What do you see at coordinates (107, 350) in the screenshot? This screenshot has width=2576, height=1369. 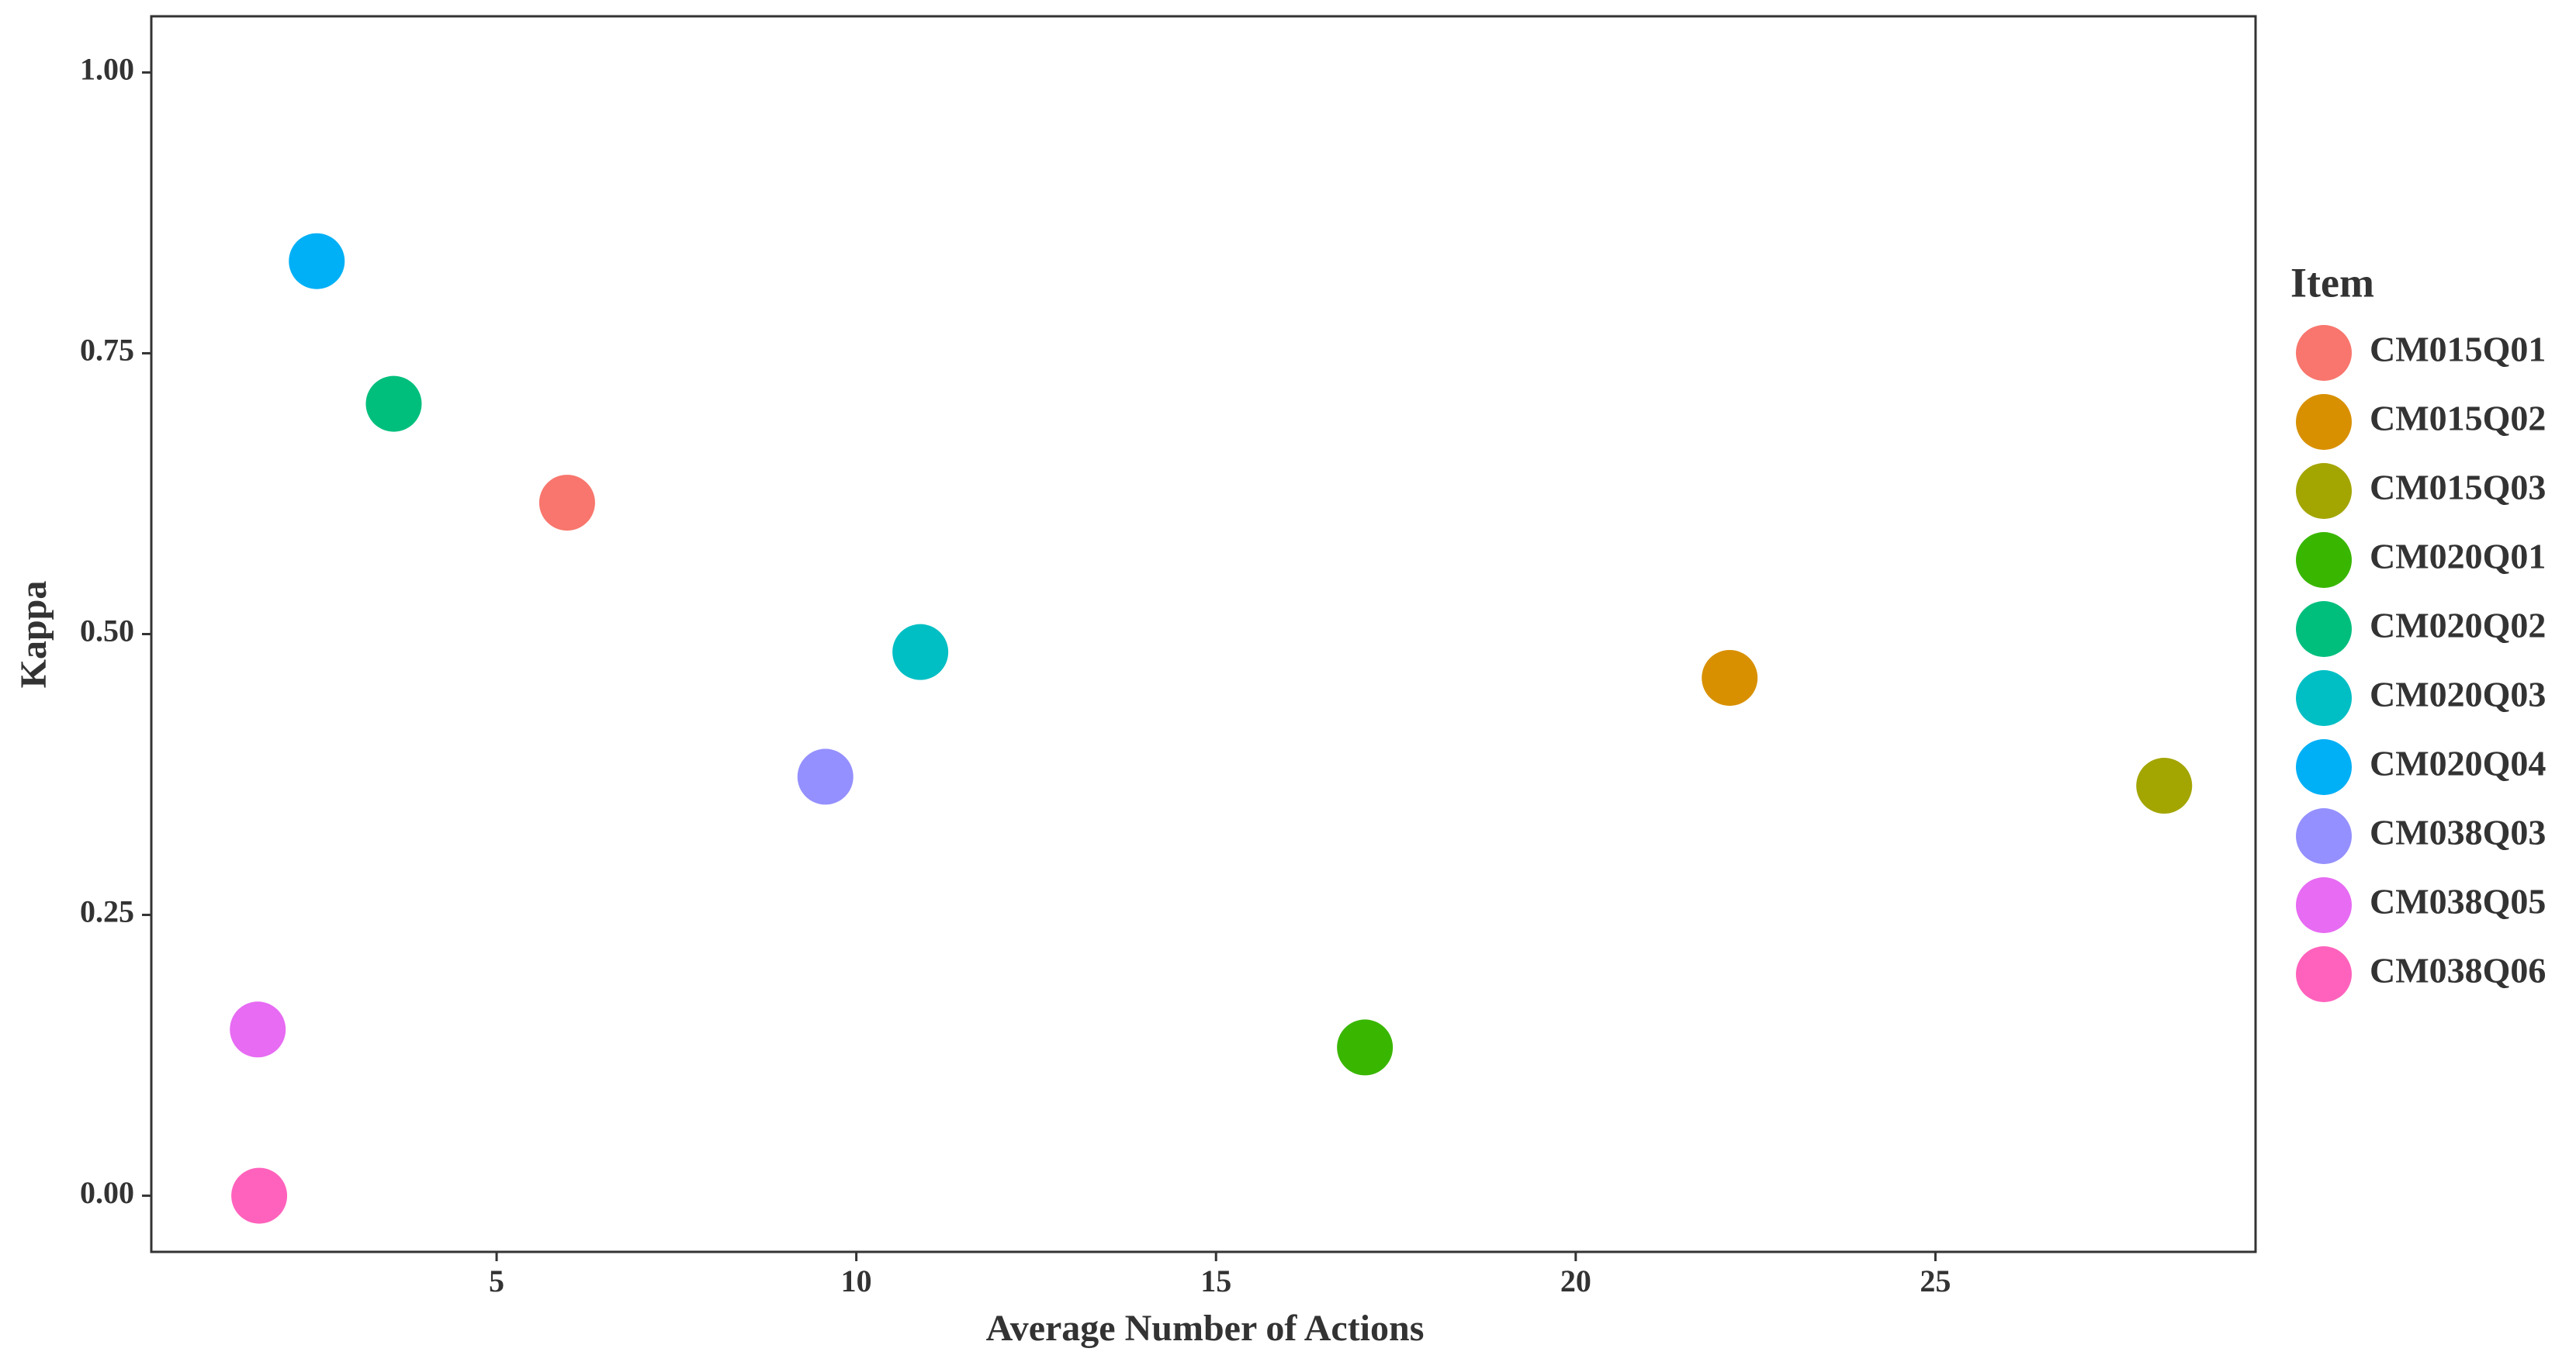 I see `y-tick-label: 0.75` at bounding box center [107, 350].